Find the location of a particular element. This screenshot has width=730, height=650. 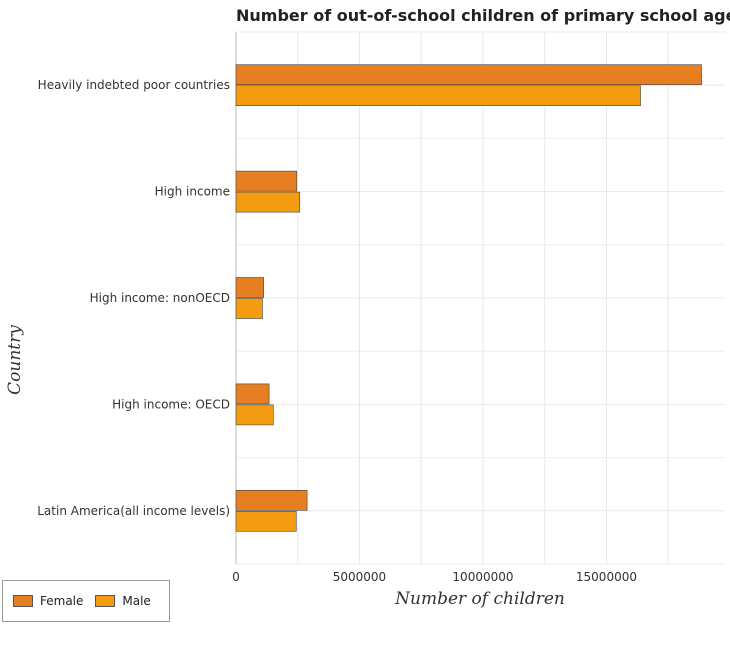

x-tick-label: 5000000 is located at coordinates (359, 577).